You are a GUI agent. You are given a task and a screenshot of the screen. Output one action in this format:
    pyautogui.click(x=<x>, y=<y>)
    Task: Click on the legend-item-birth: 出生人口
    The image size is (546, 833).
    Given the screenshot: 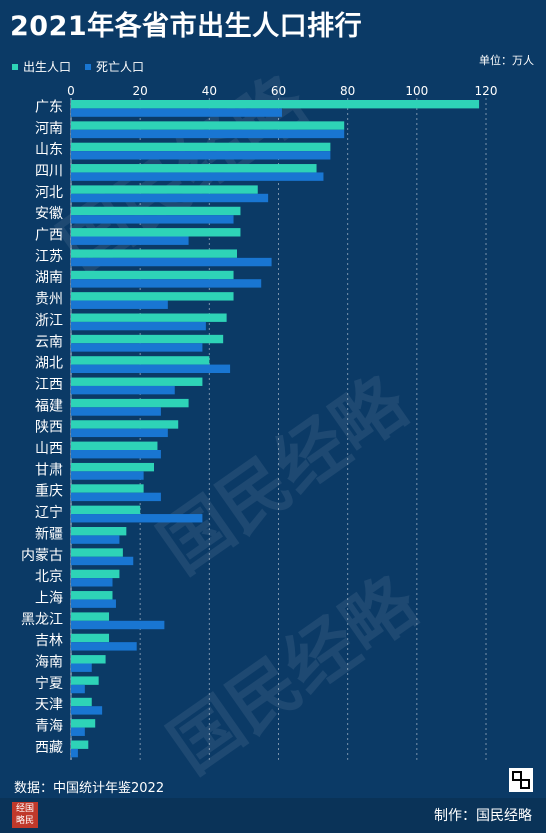 What is the action you would take?
    pyautogui.click(x=41, y=66)
    